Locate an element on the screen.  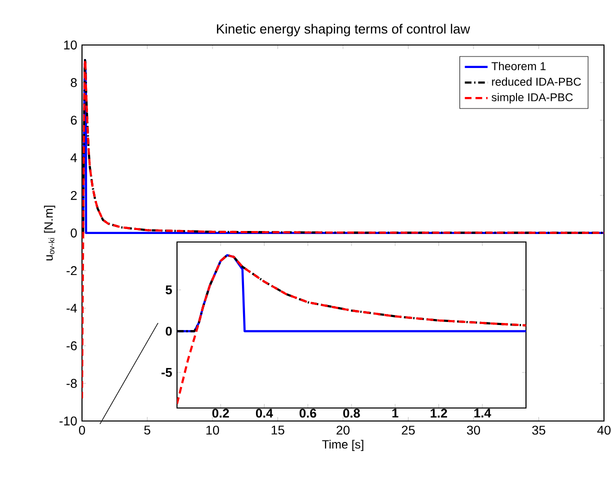
x-tick-label: 0 is located at coordinates (82, 430).